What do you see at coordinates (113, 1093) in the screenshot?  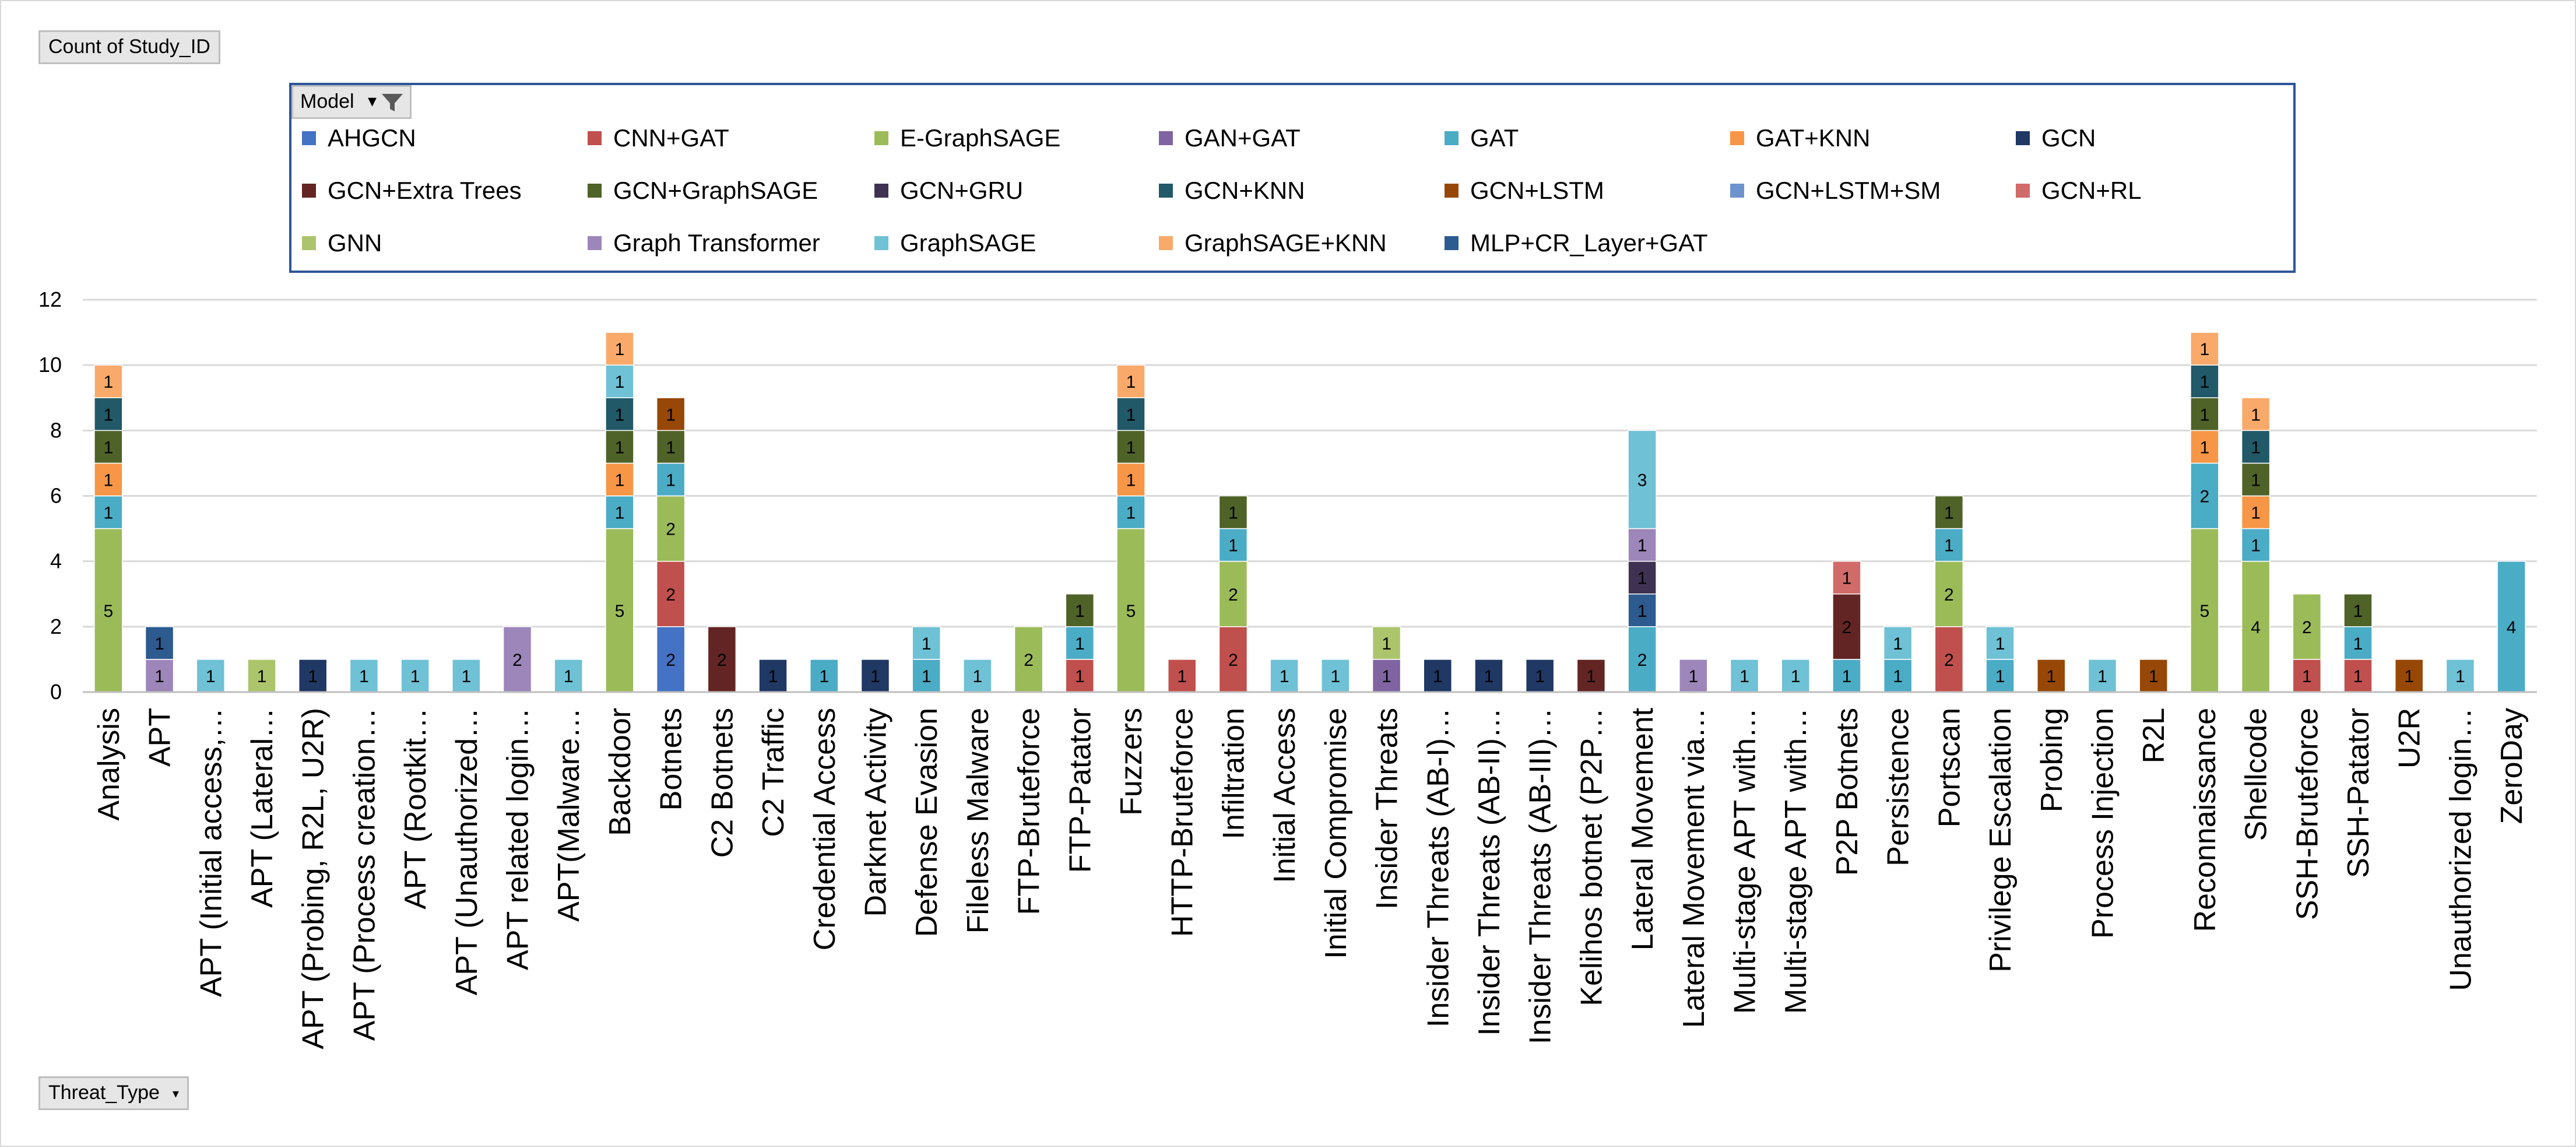 I see `axis-field-button: Threat_Type ▾` at bounding box center [113, 1093].